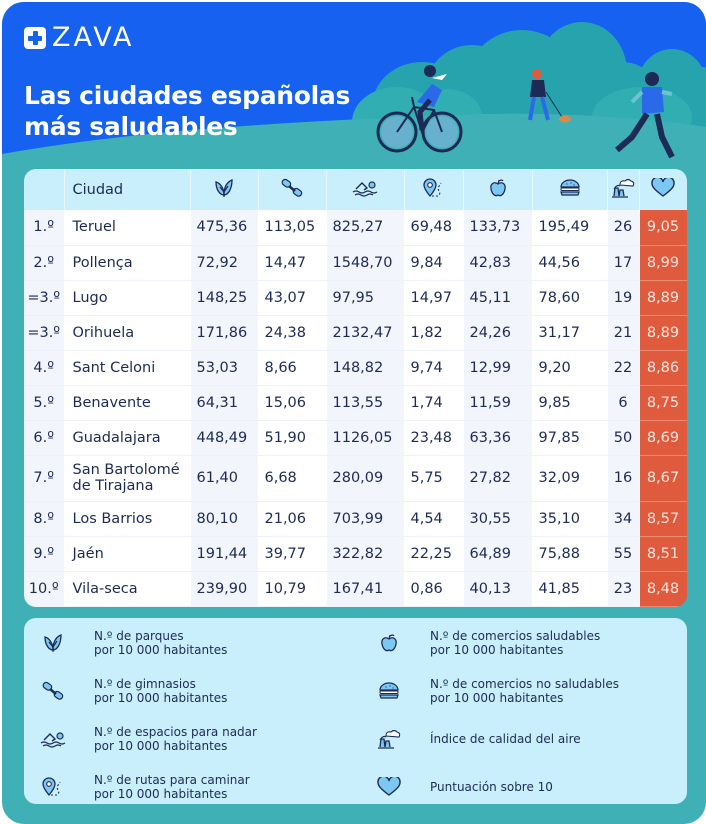 The width and height of the screenshot is (706, 824). Describe the element at coordinates (434, 554) in the screenshot. I see `cell-routes: 22,25` at that location.